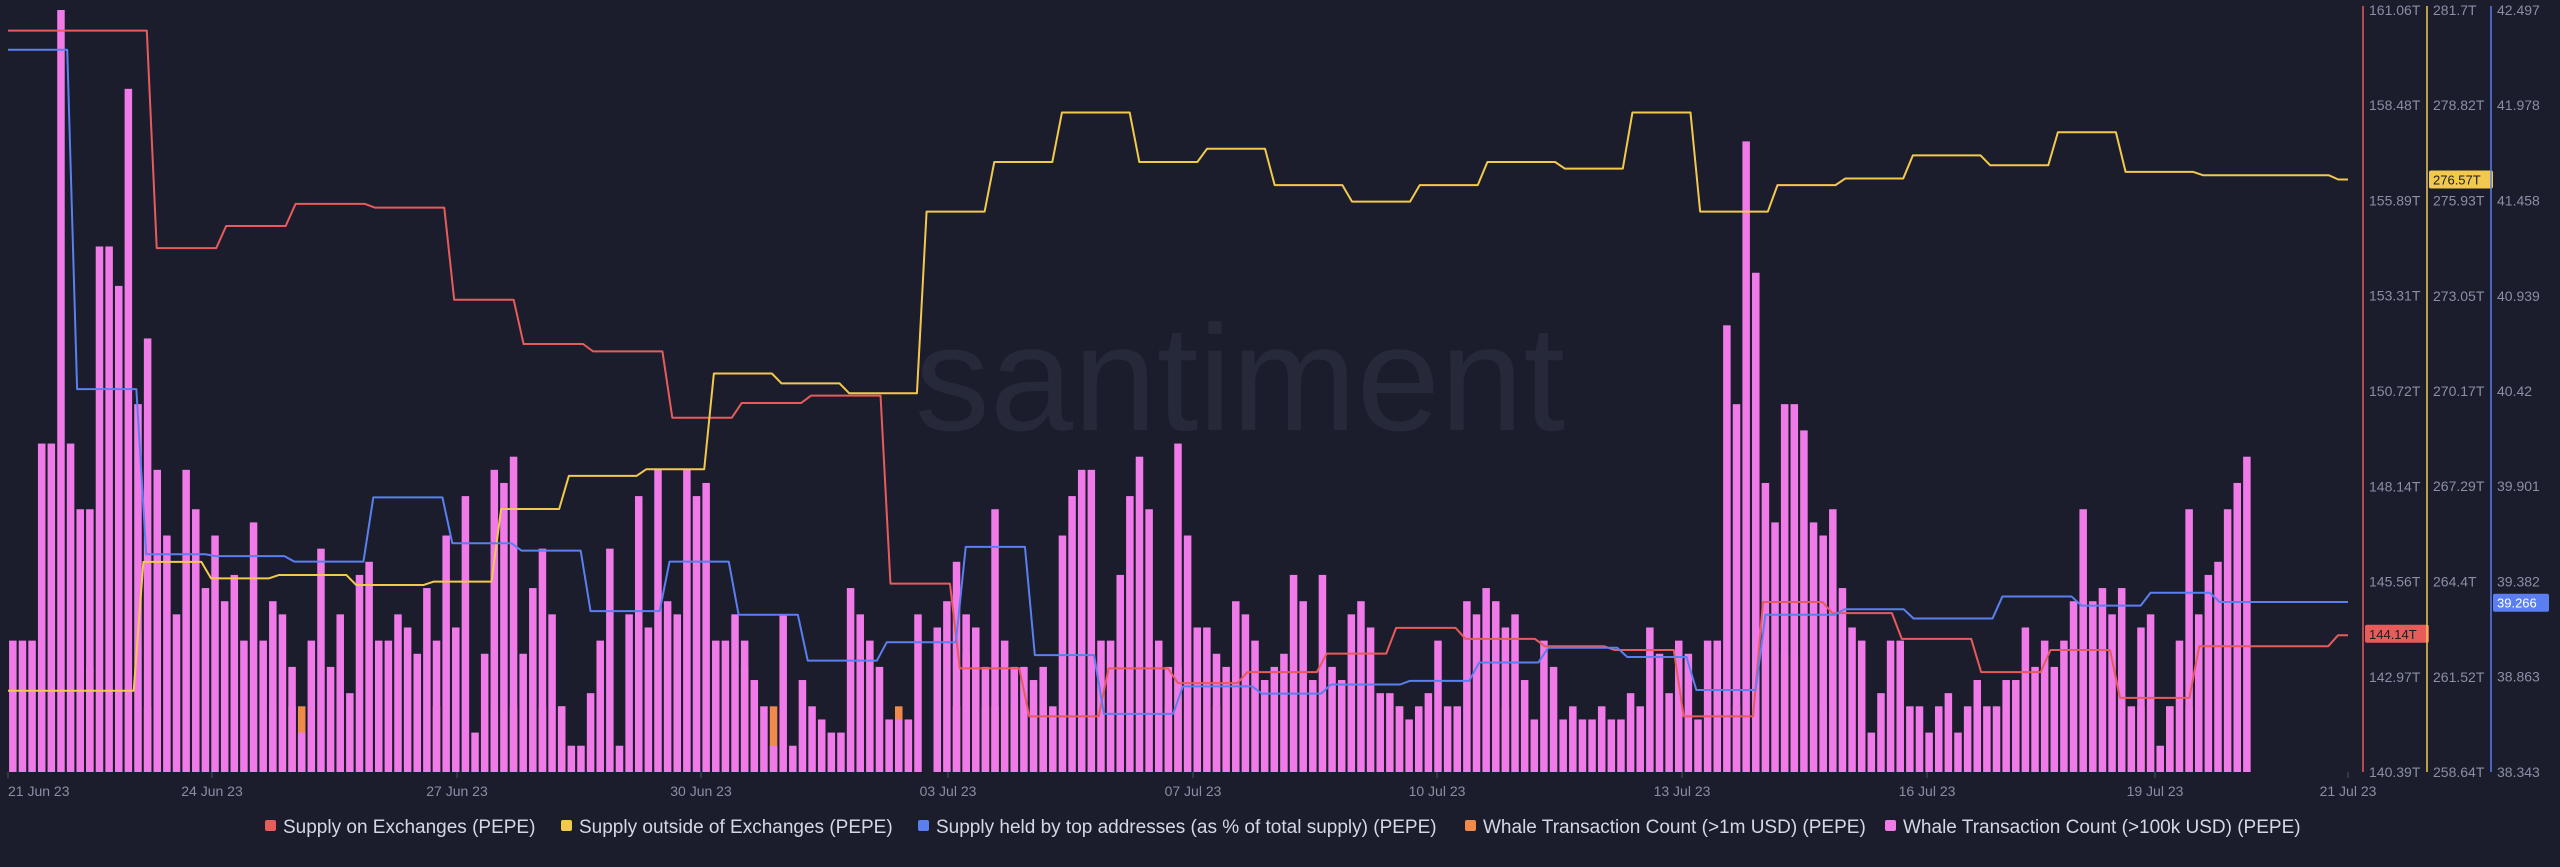 The height and width of the screenshot is (867, 2560). I want to click on y-tick-top: 39.901, so click(2518, 486).